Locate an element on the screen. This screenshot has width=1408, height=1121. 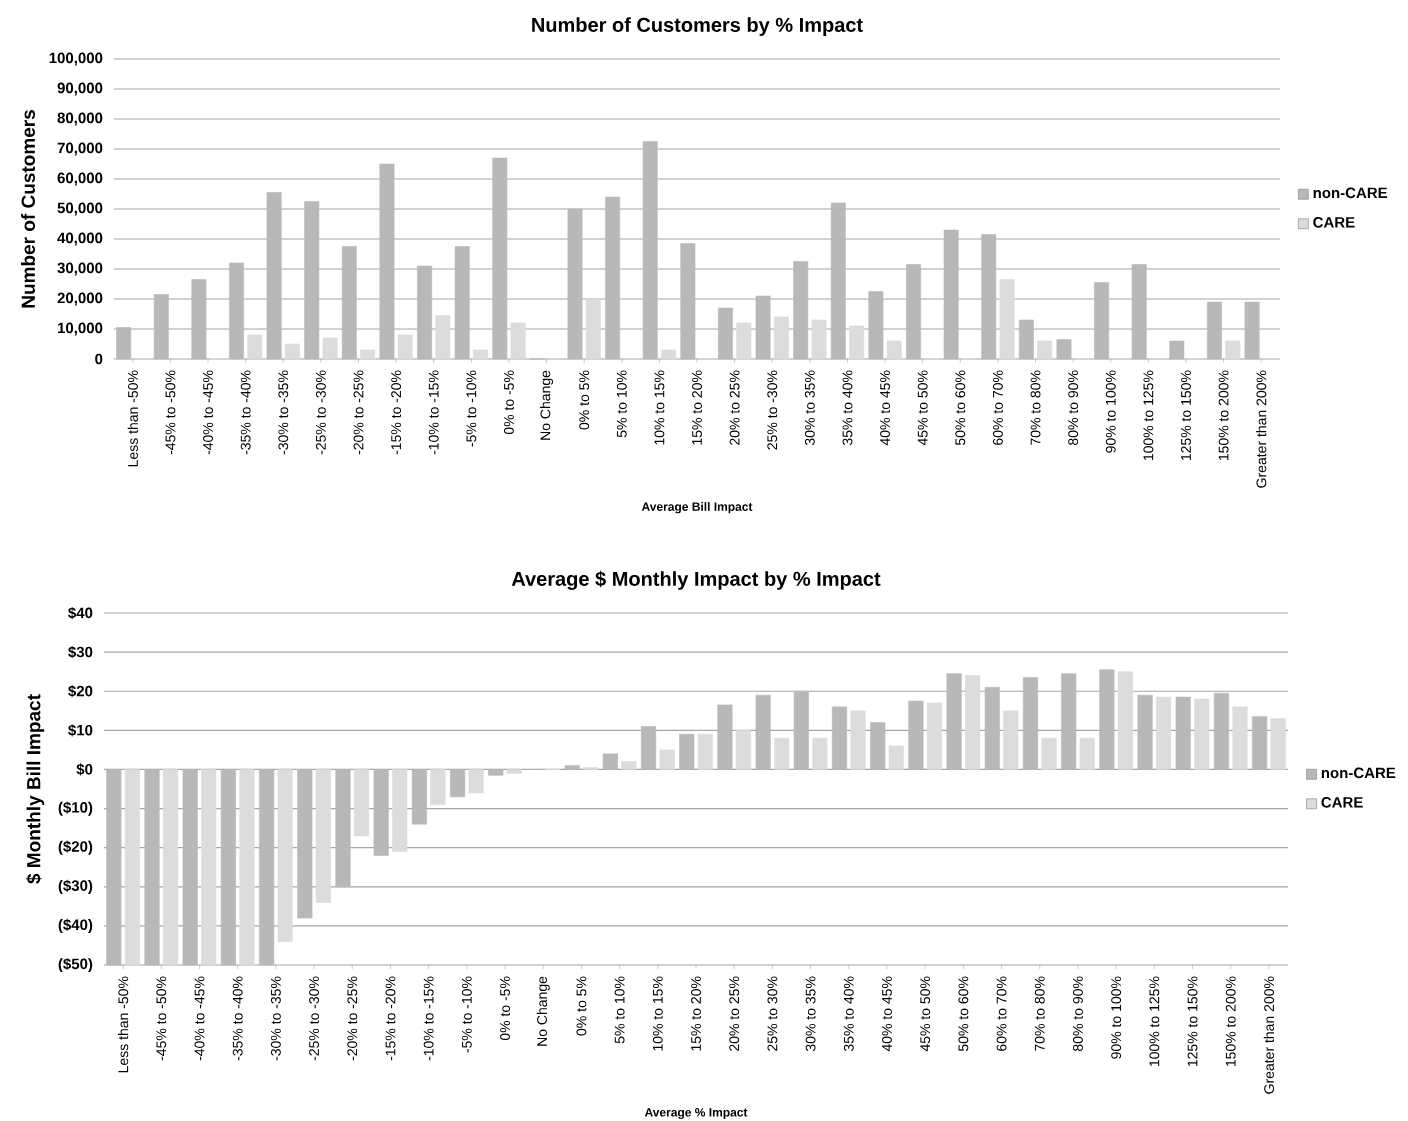
y-tick-label: 80,000 is located at coordinates (80, 119).